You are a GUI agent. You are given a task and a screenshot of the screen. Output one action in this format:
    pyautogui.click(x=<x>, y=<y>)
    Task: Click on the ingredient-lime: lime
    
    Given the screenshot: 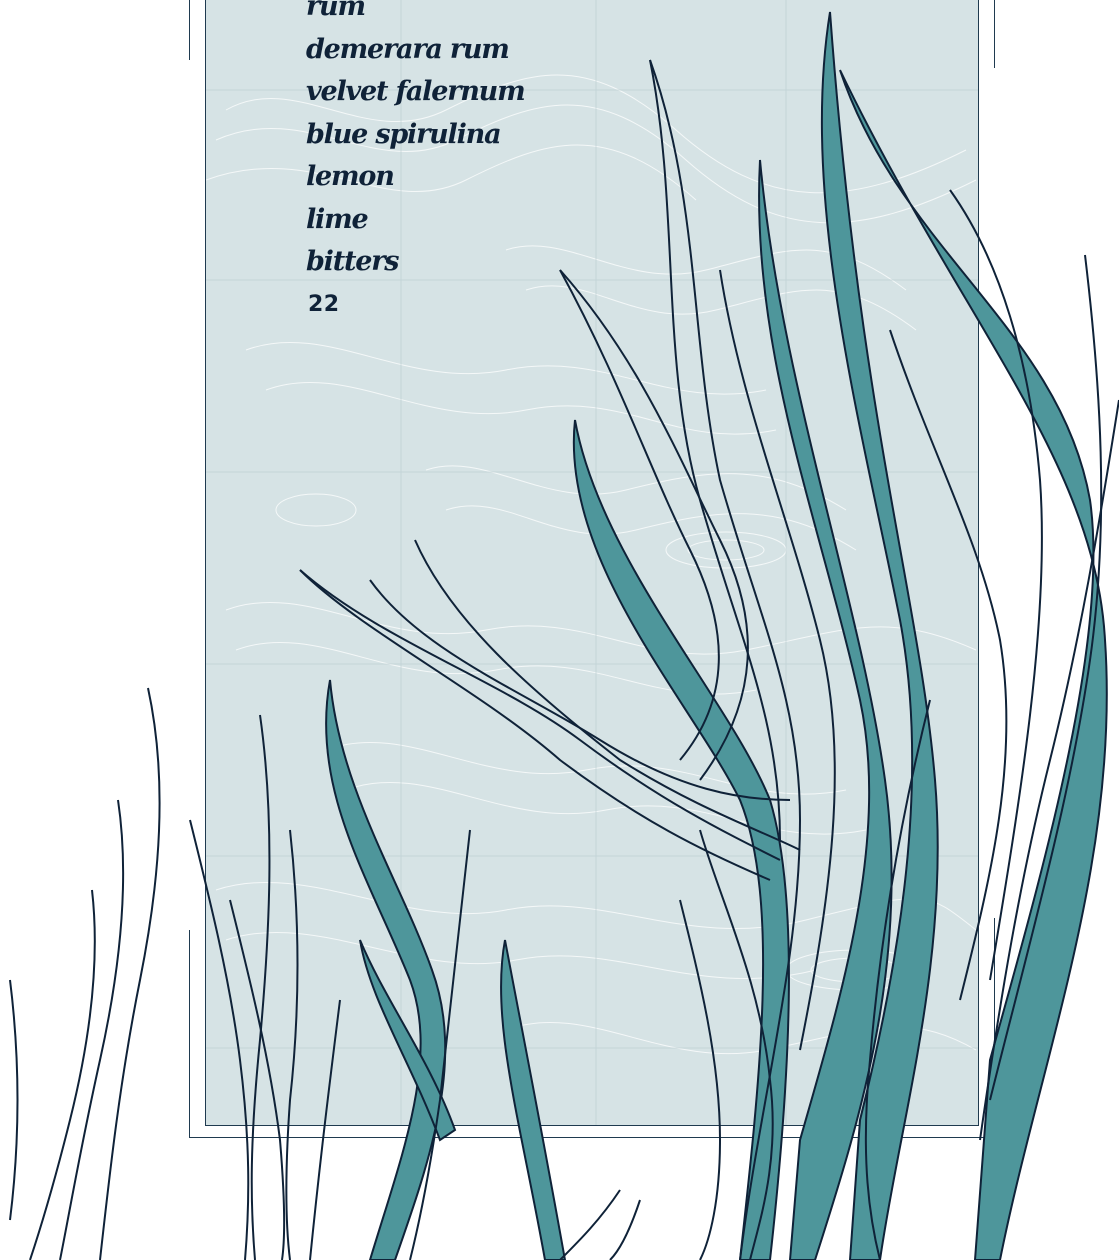 What is the action you would take?
    pyautogui.click(x=337, y=219)
    